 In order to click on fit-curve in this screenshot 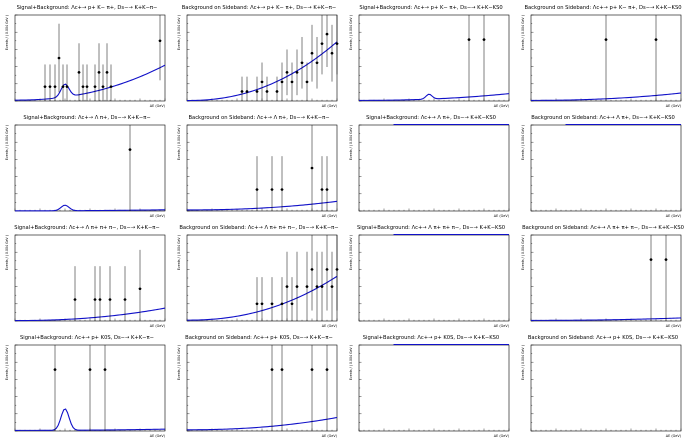, I will do `click(90, 82)`.